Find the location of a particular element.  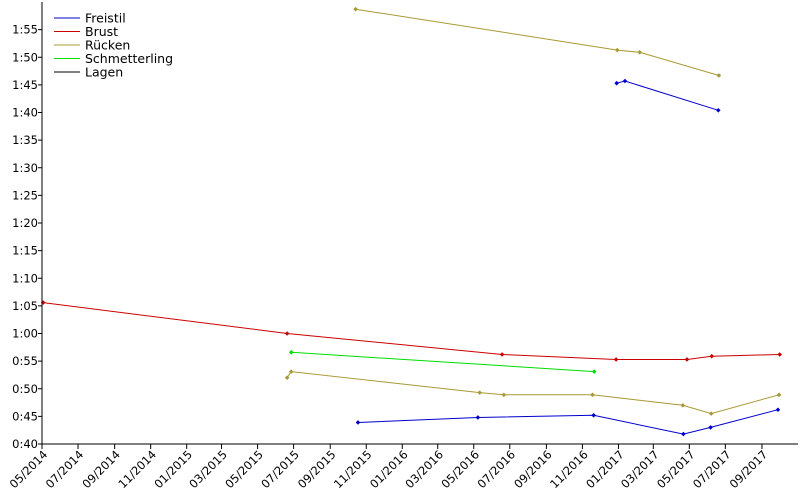

x-tick-label: 05/2016 is located at coordinates (460, 469).